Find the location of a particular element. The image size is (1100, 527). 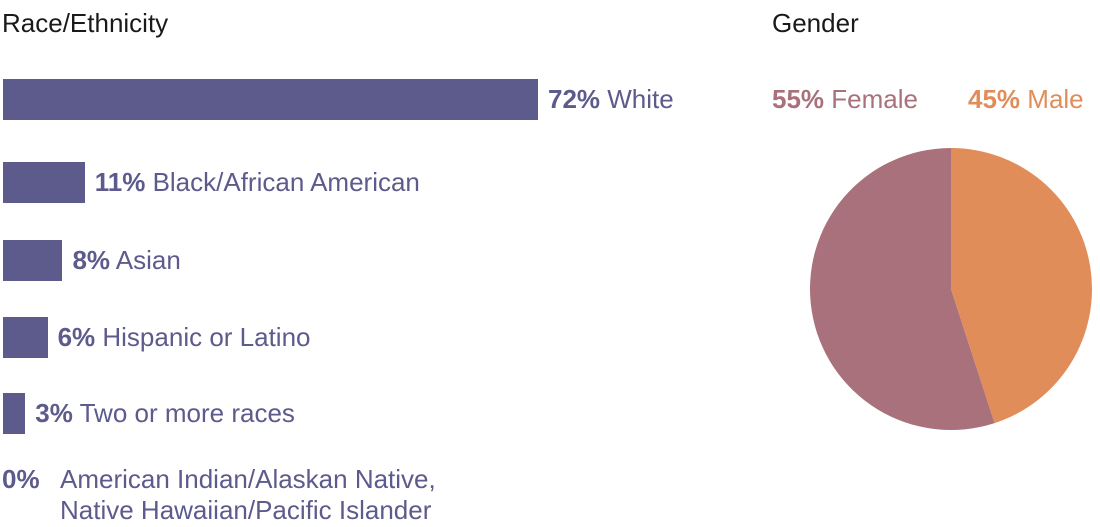

category-label-hispanic-or-latino: Hispanic or Latino is located at coordinates (203, 337).